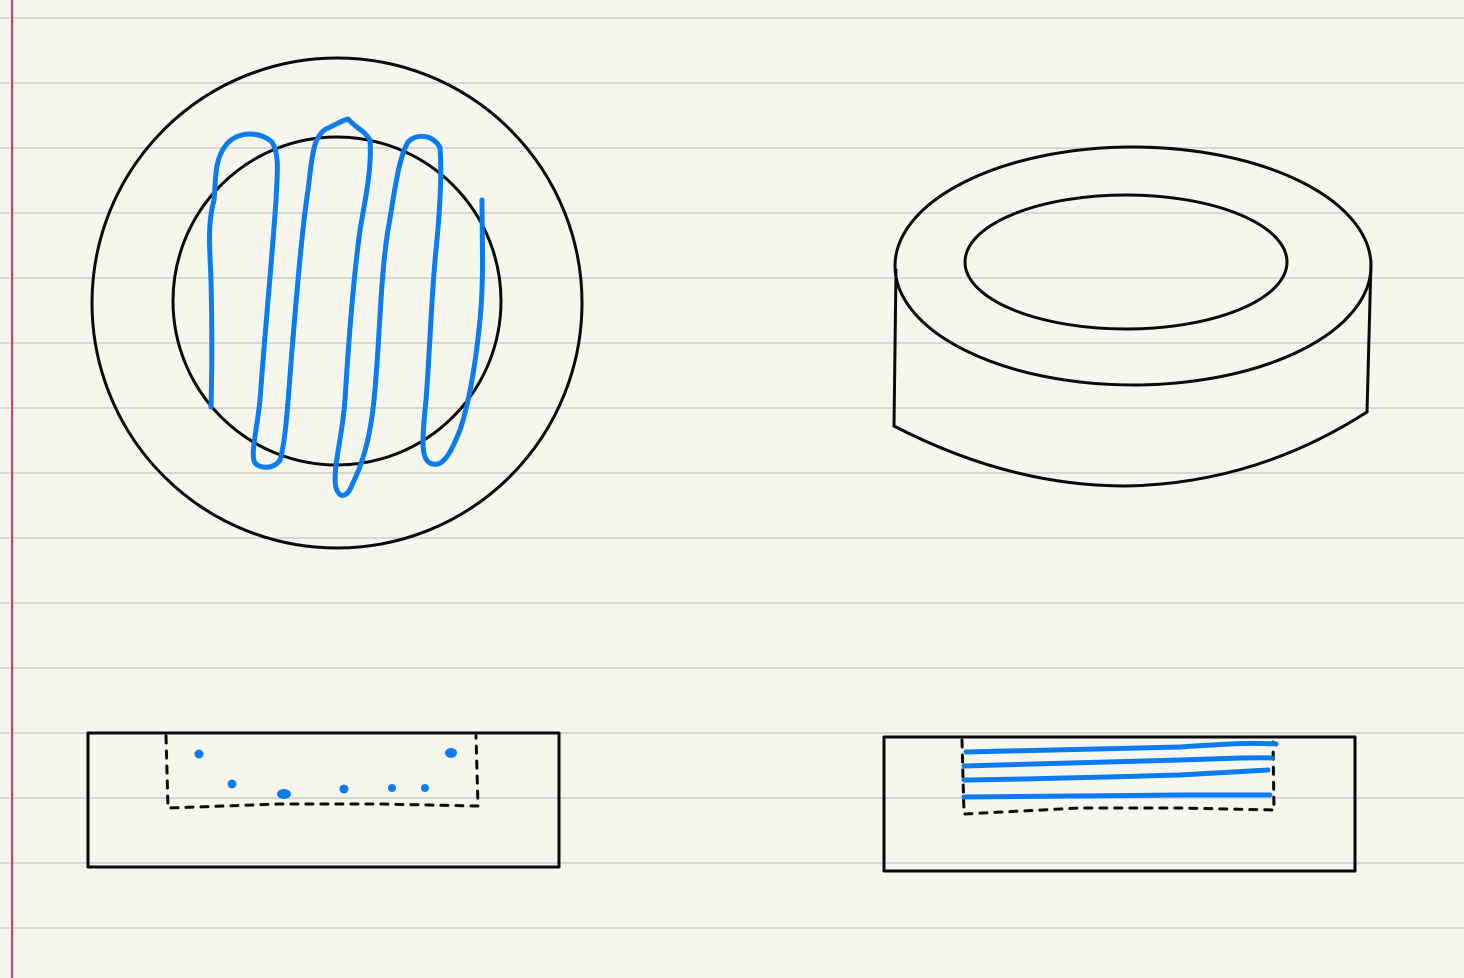 This screenshot has height=978, width=1464. Describe the element at coordinates (1126, 262) in the screenshot. I see `ring-top-inner-ellipse` at that location.